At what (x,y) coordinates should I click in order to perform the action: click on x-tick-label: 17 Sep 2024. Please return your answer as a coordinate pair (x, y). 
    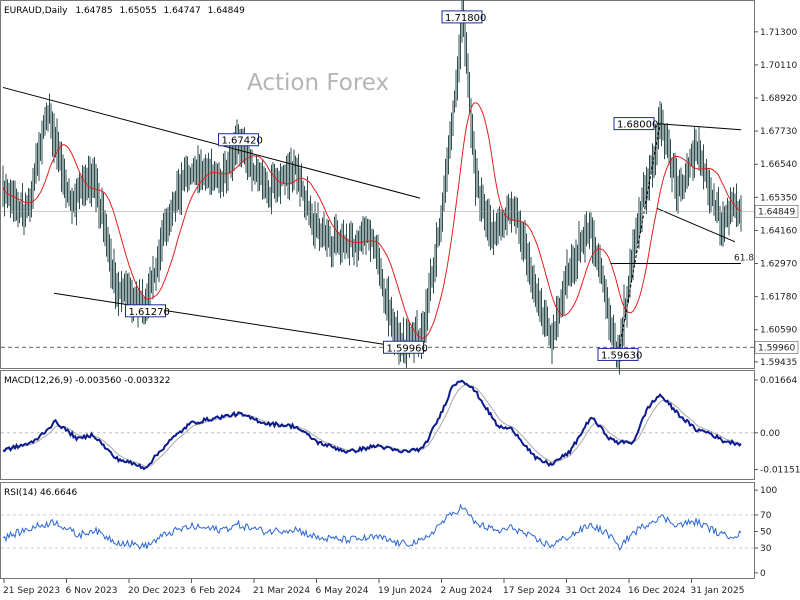
    Looking at the image, I should click on (531, 591).